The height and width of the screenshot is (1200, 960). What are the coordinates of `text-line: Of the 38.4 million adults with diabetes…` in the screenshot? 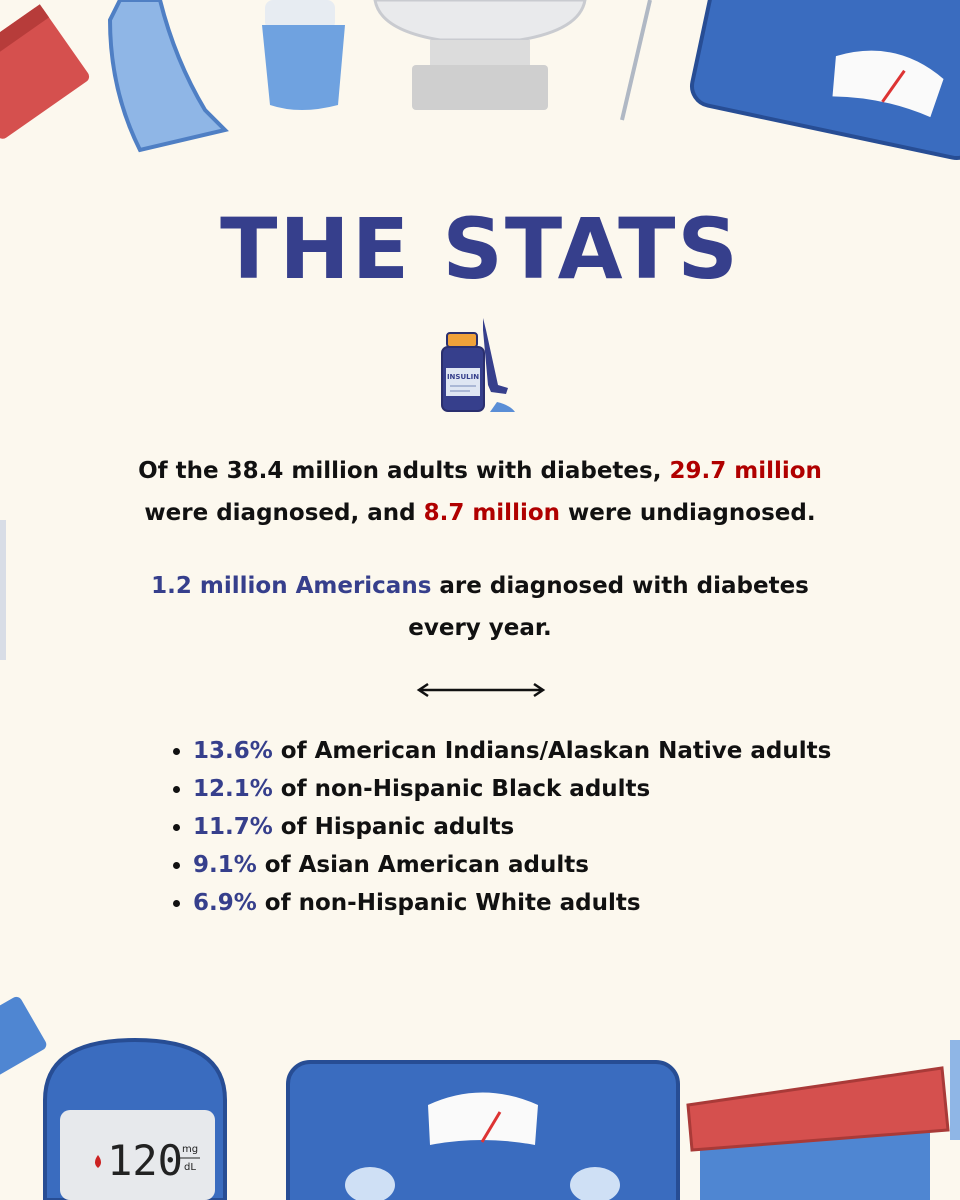 It's located at (480, 471).